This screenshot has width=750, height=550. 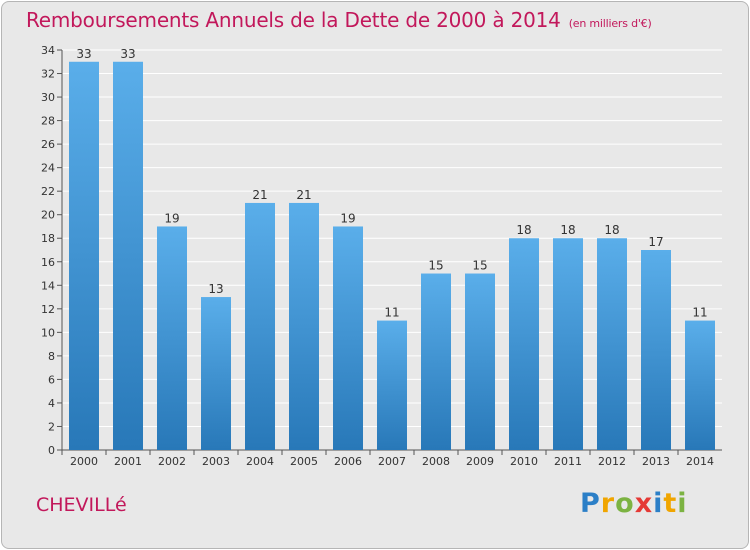 What do you see at coordinates (48, 262) in the screenshot?
I see `y-tick-label: 16` at bounding box center [48, 262].